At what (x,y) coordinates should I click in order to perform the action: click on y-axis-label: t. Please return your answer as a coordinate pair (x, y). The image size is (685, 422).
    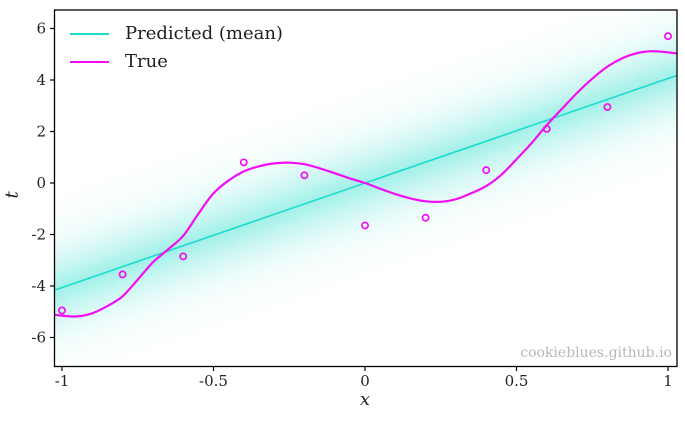
    Looking at the image, I should click on (12, 195).